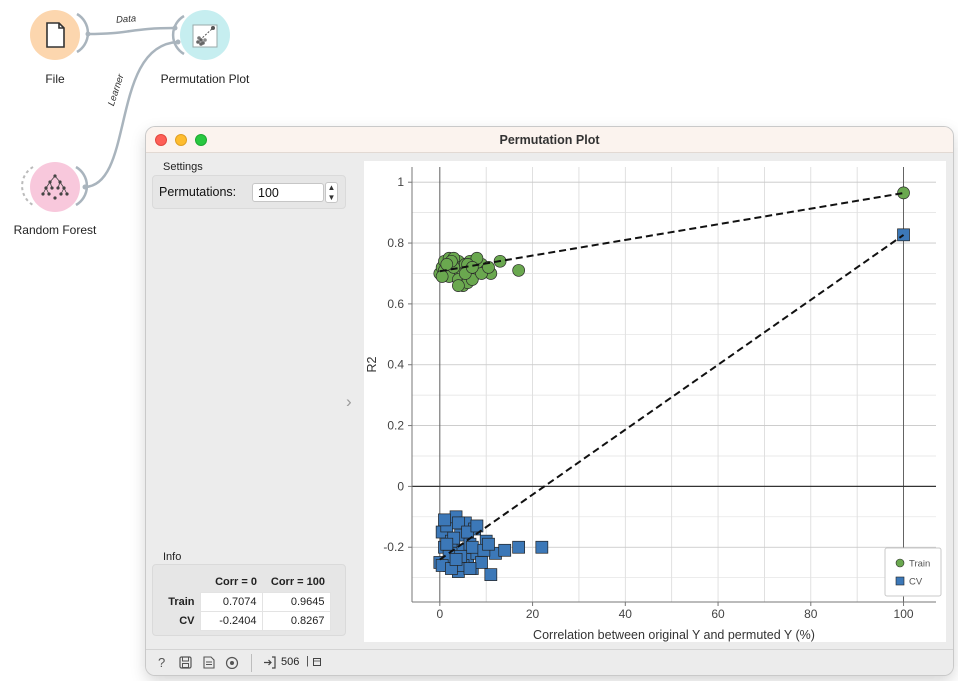 The image size is (958, 681). I want to click on node-file-label: File, so click(55, 79).